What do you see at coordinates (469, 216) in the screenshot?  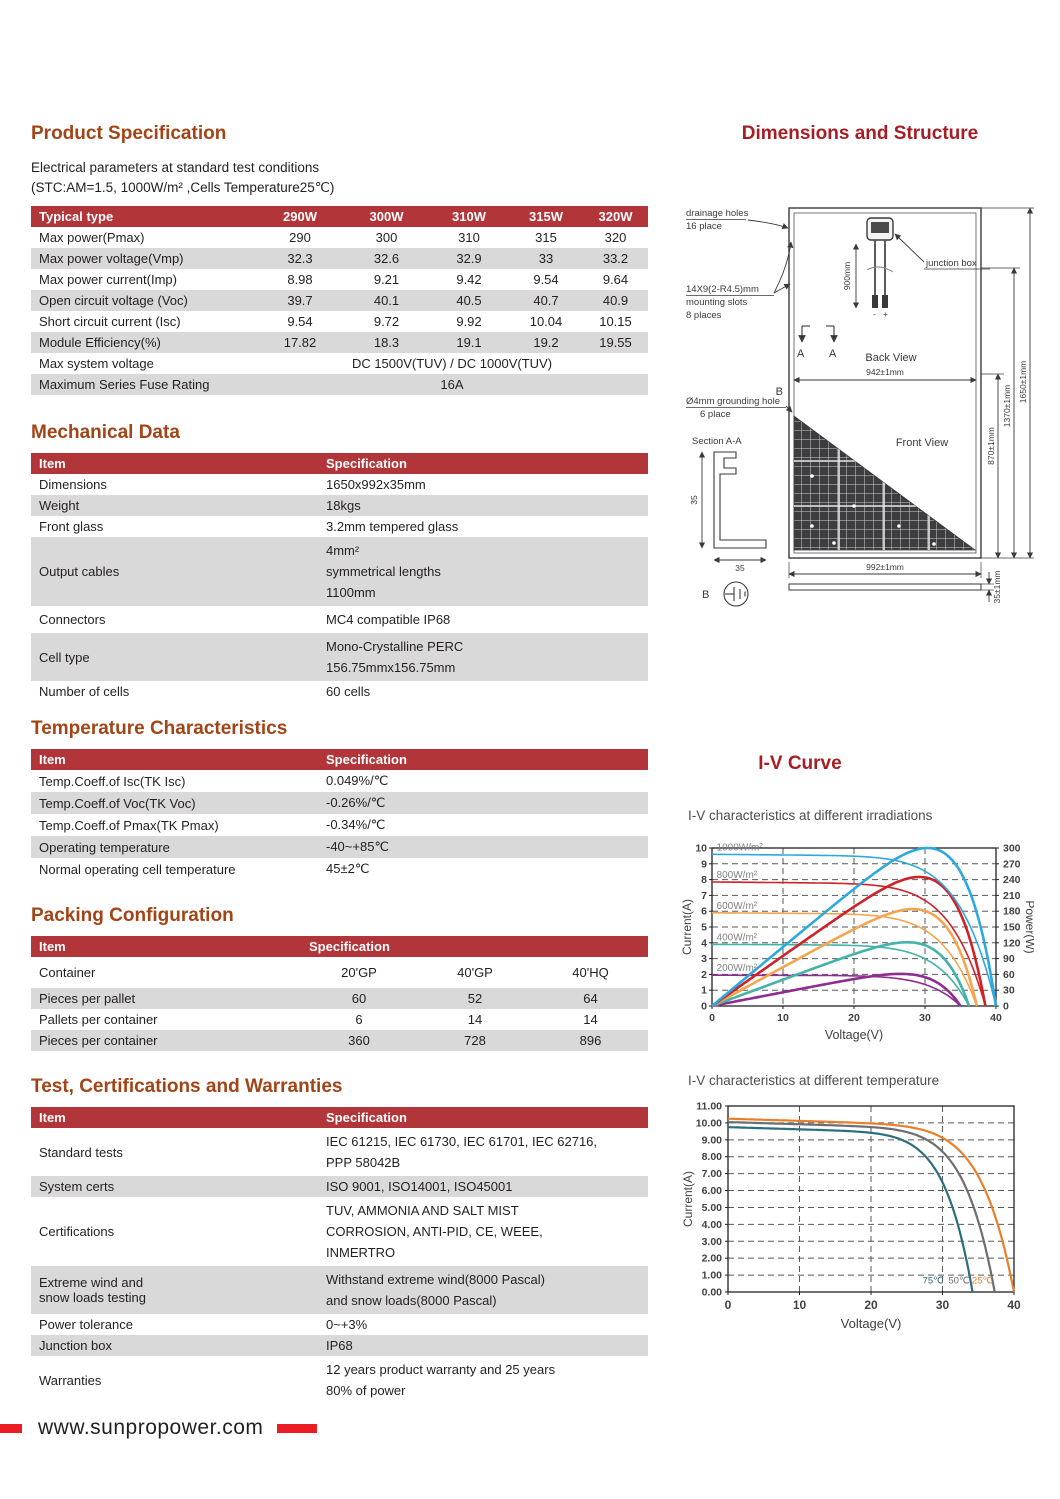 I see `col-310w: 310W` at bounding box center [469, 216].